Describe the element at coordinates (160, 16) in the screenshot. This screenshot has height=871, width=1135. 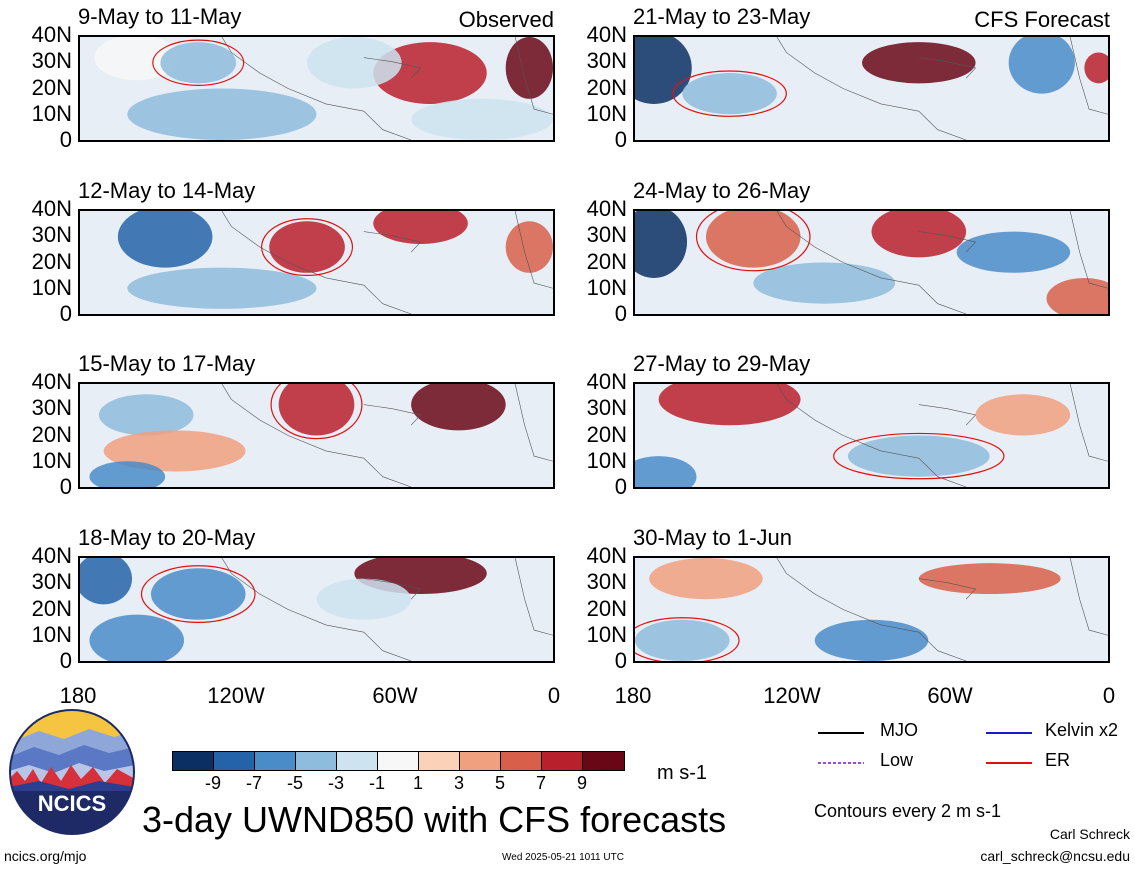
I see `panel-title-obs-1: 9-May to 11-May` at that location.